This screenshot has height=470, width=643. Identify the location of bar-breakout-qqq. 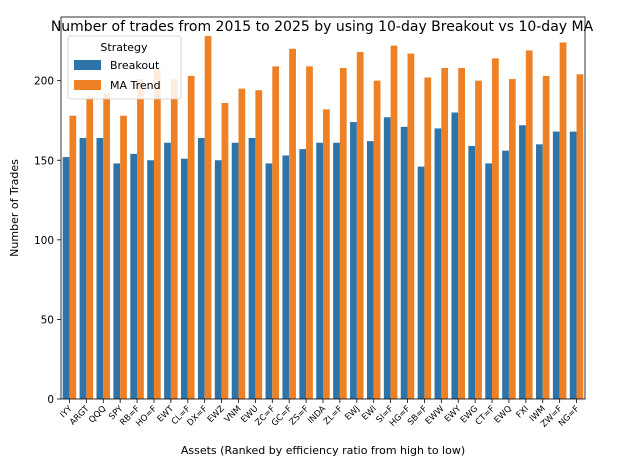
(100, 268).